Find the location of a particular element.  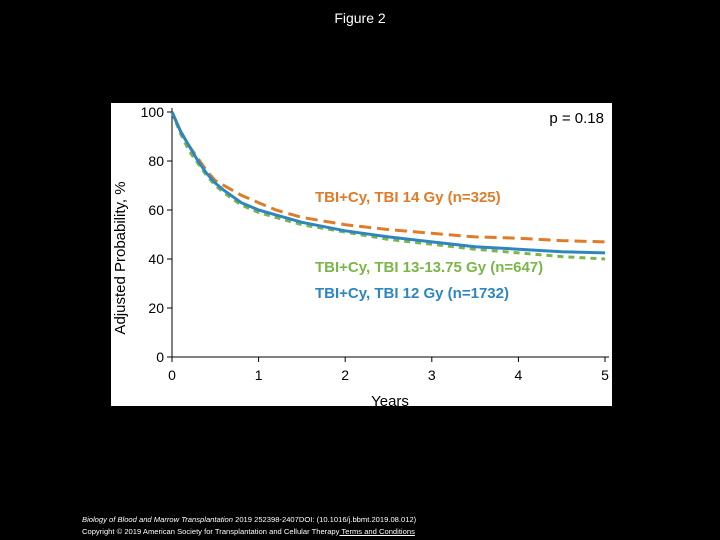

terms-link: Terms and Conditions is located at coordinates (377, 531).